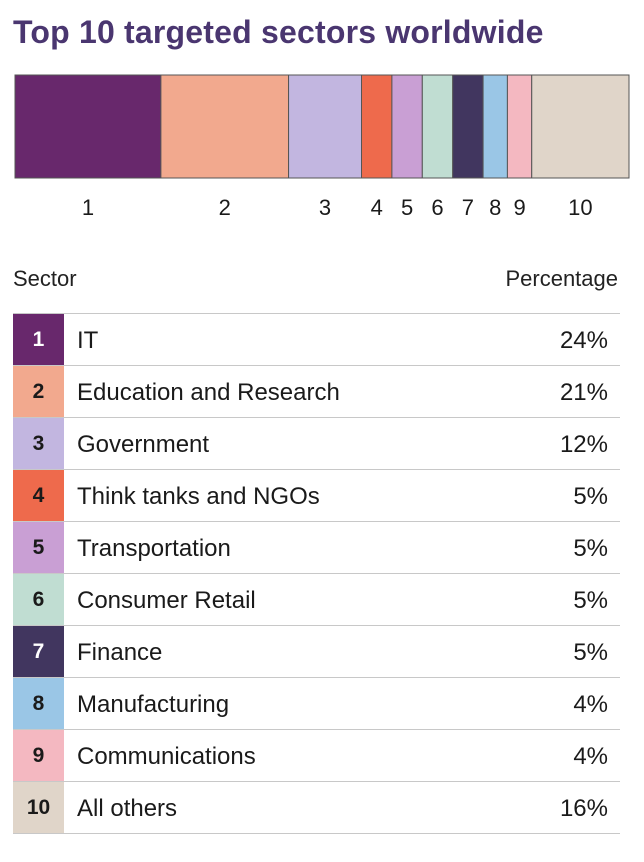 The width and height of the screenshot is (644, 862). What do you see at coordinates (519, 207) in the screenshot?
I see `category-tick-label: 9` at bounding box center [519, 207].